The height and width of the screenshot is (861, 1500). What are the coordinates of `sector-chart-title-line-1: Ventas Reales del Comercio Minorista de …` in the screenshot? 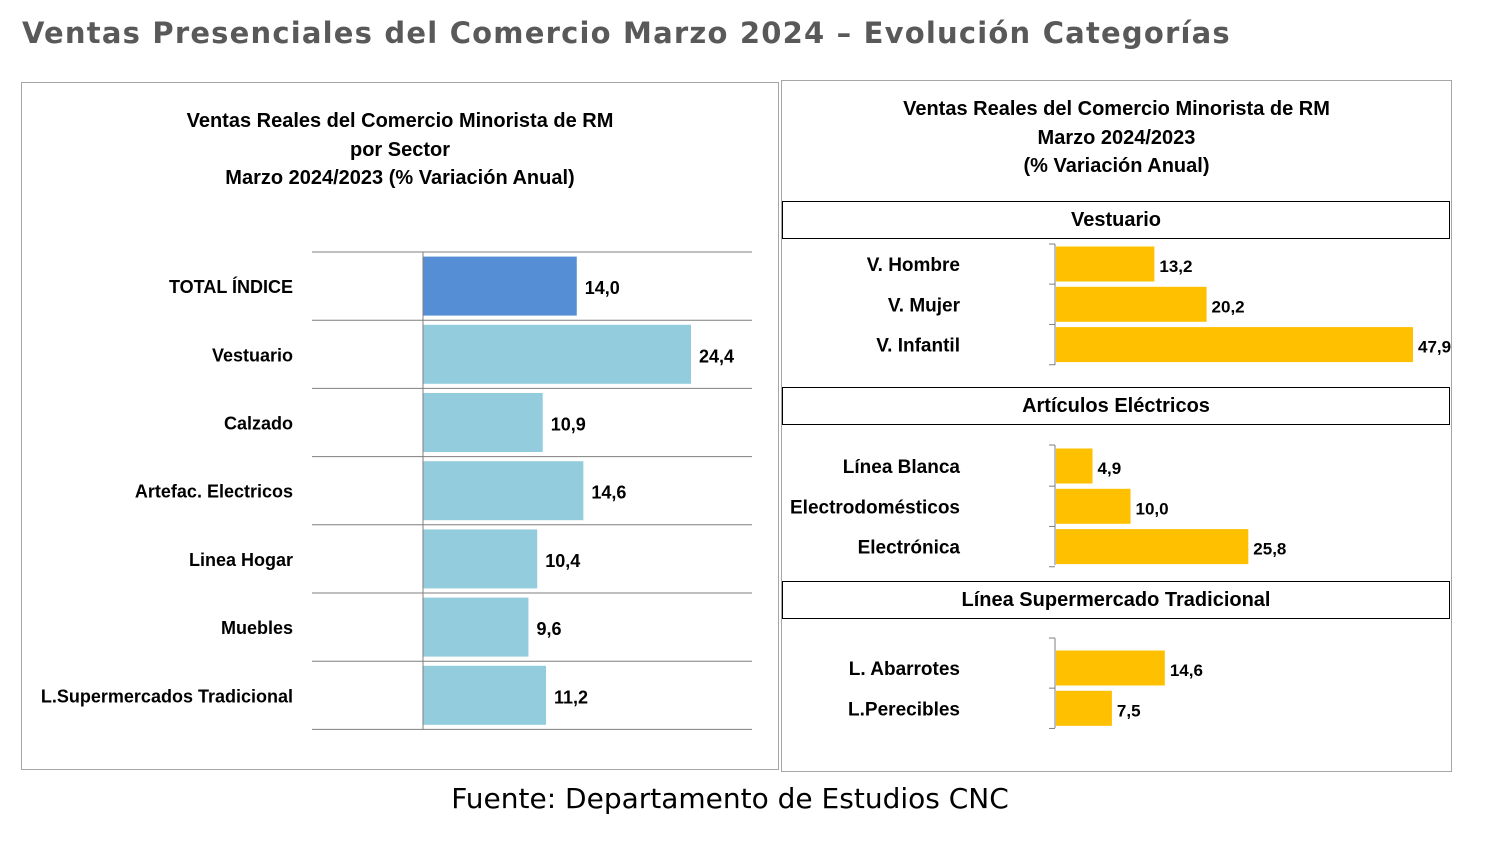 It's located at (400, 121).